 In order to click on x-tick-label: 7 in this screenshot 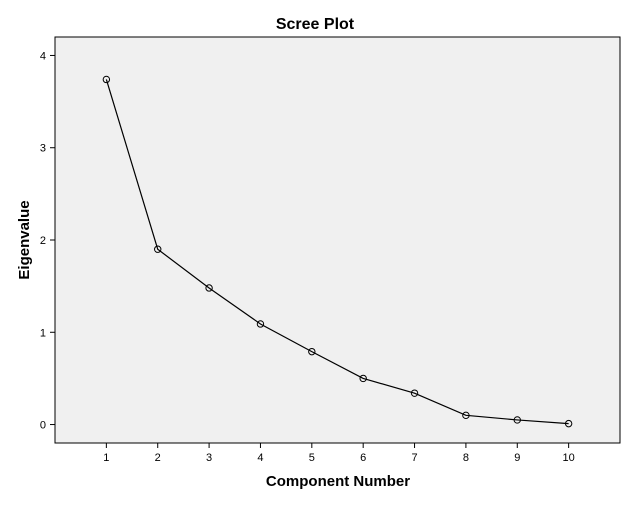, I will do `click(414, 458)`.